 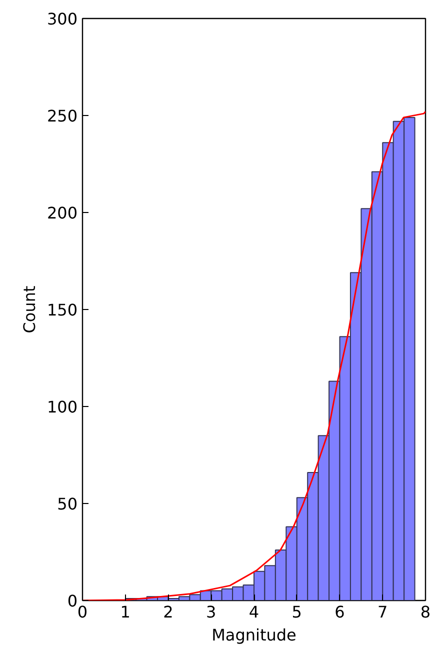 I want to click on x-axis-title: Magnitude, so click(x=254, y=635).